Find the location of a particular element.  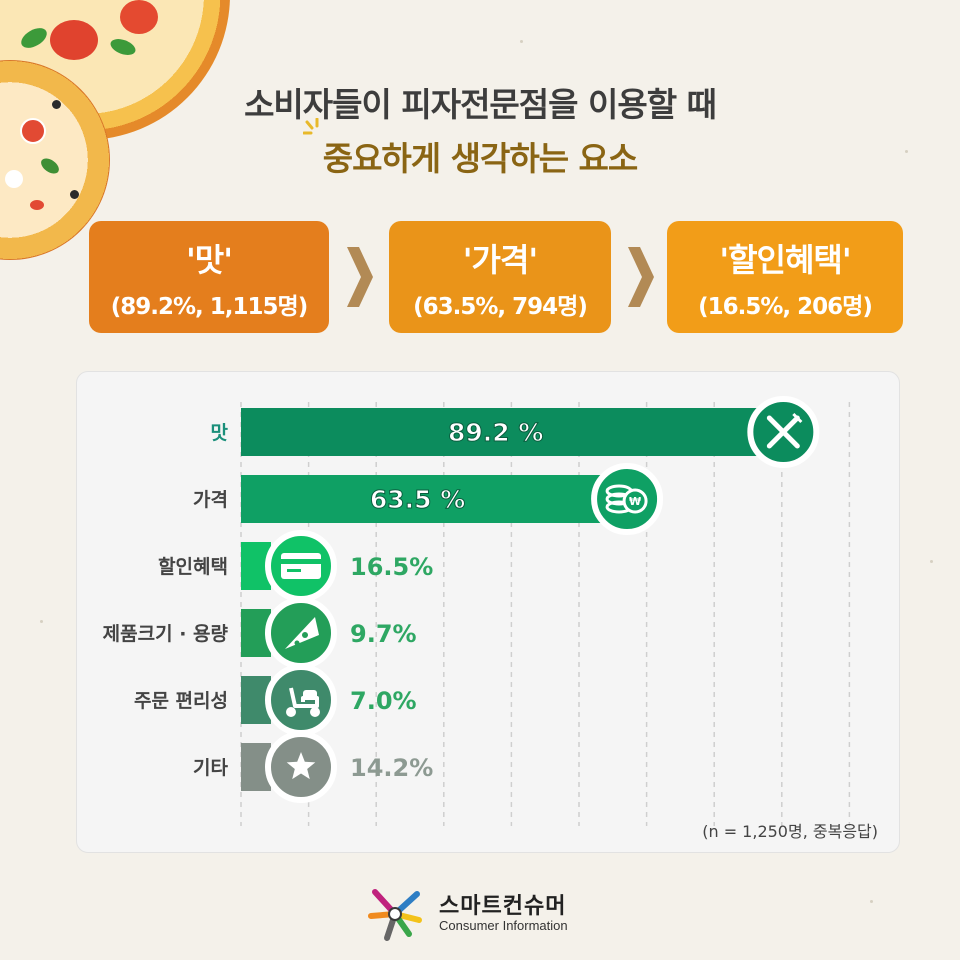

page-title-line2: 중요하게 생각하는 요소 is located at coordinates (480, 158).